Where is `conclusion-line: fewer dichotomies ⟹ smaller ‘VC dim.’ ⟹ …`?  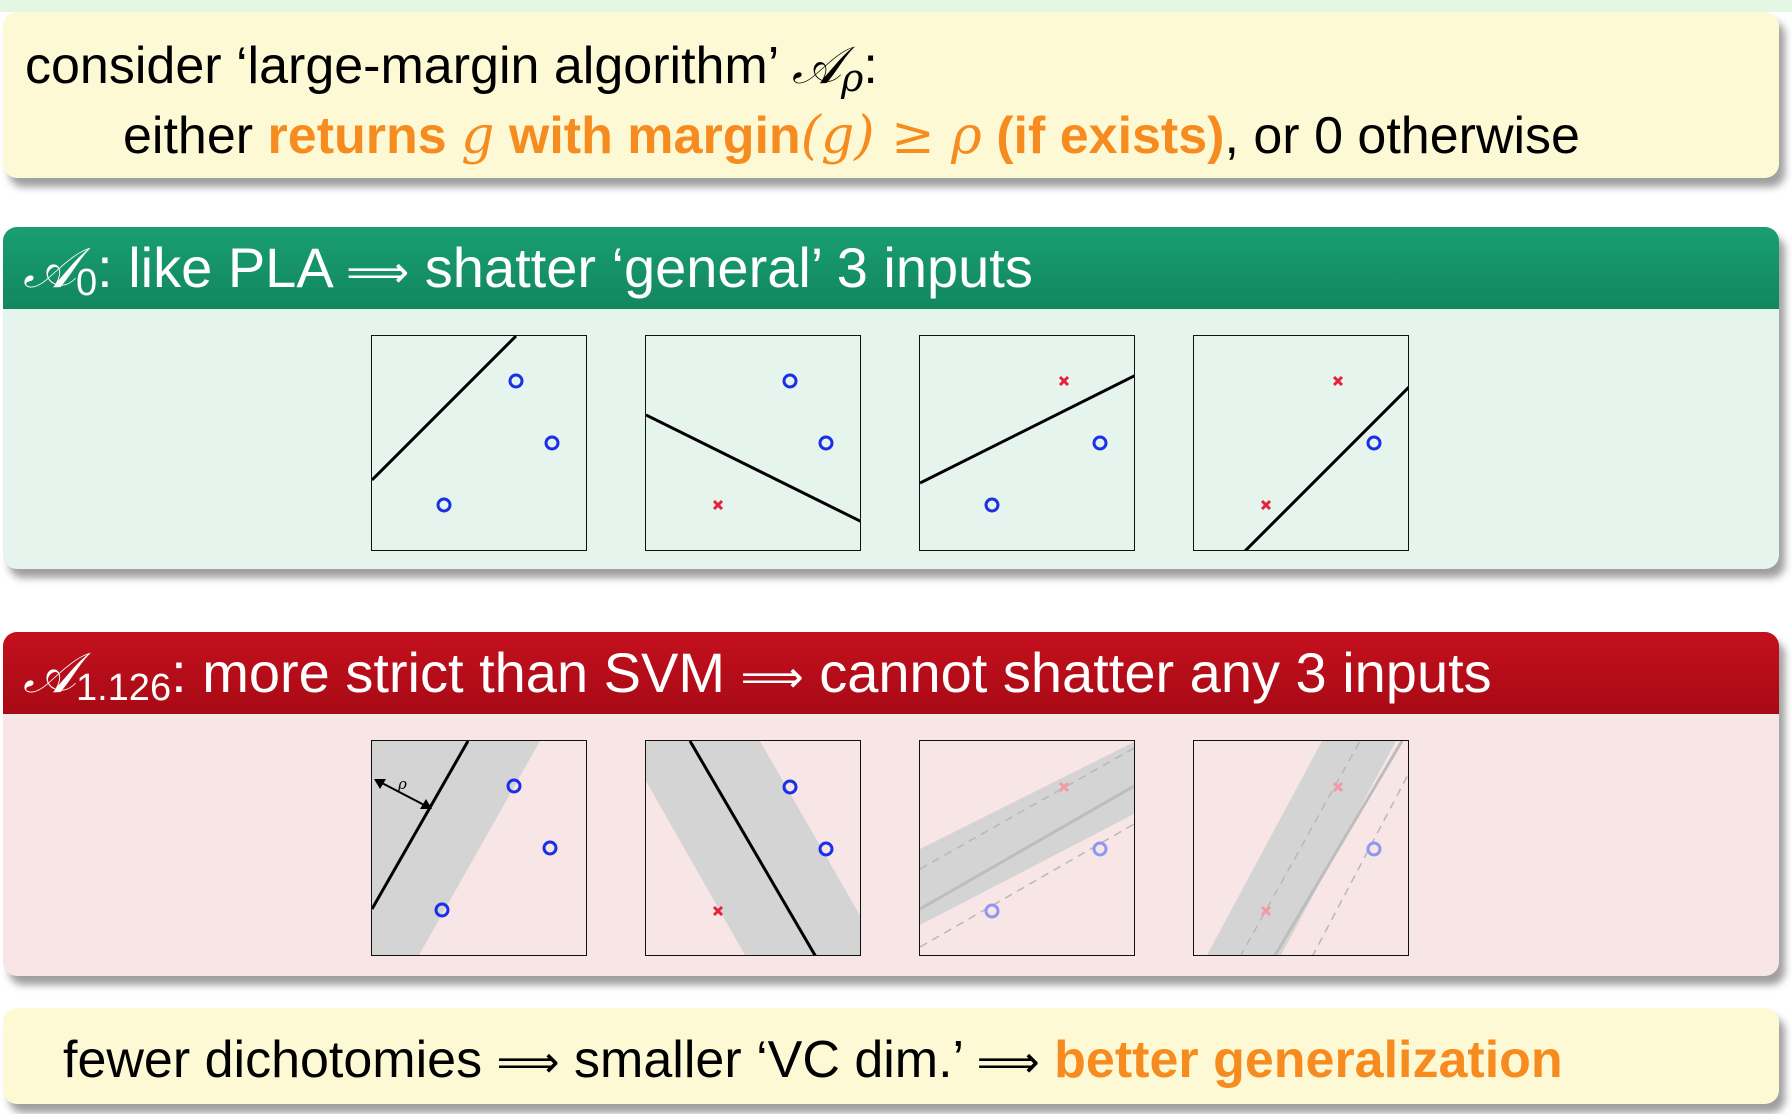 conclusion-line: fewer dichotomies ⟹ smaller ‘VC dim.’ ⟹ … is located at coordinates (813, 1060).